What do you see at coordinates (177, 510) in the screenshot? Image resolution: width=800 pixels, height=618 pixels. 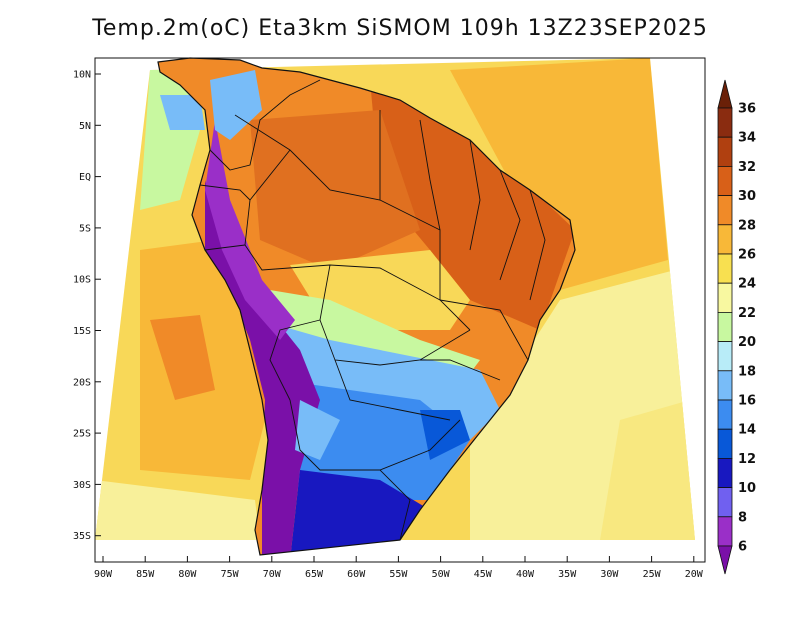 I see `pacific-cool-patch` at bounding box center [177, 510].